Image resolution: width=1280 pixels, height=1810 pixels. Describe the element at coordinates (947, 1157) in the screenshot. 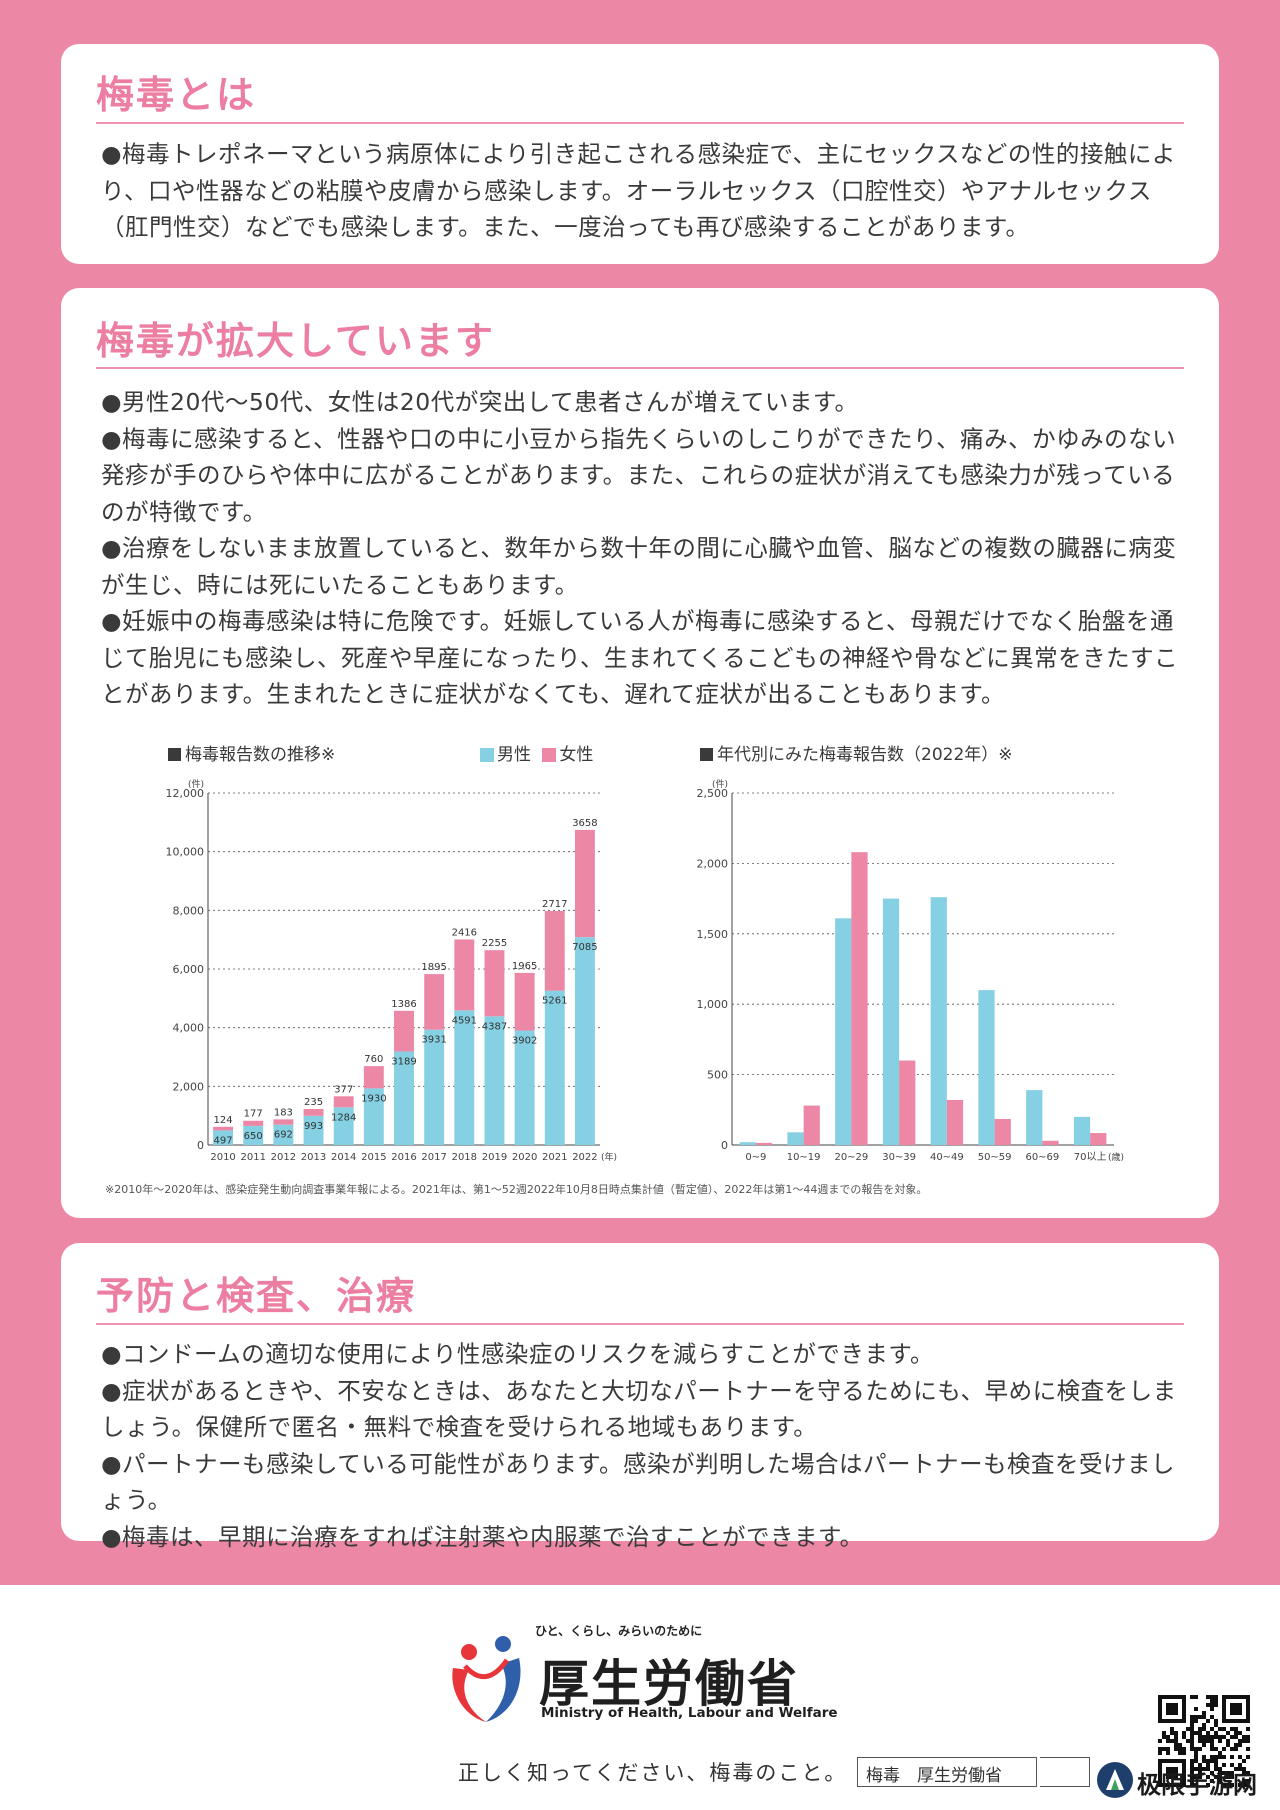

I see `x-tick-label: 40~49` at that location.